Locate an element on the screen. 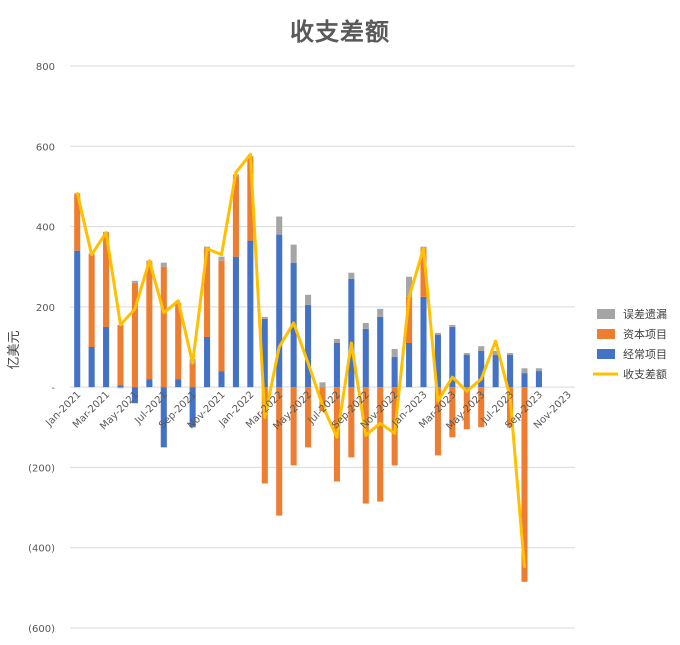 This screenshot has width=680, height=645. y-tick-label: (400) is located at coordinates (41, 549).